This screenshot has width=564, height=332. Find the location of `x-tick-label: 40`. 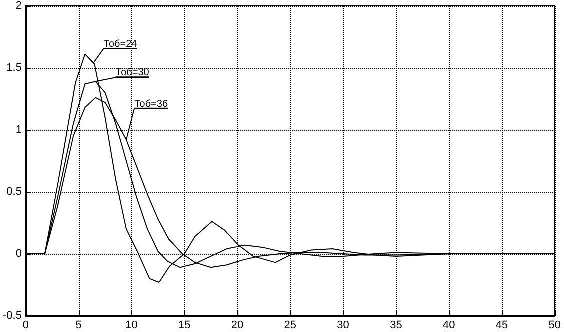

x-tick-label: 40 is located at coordinates (449, 326).